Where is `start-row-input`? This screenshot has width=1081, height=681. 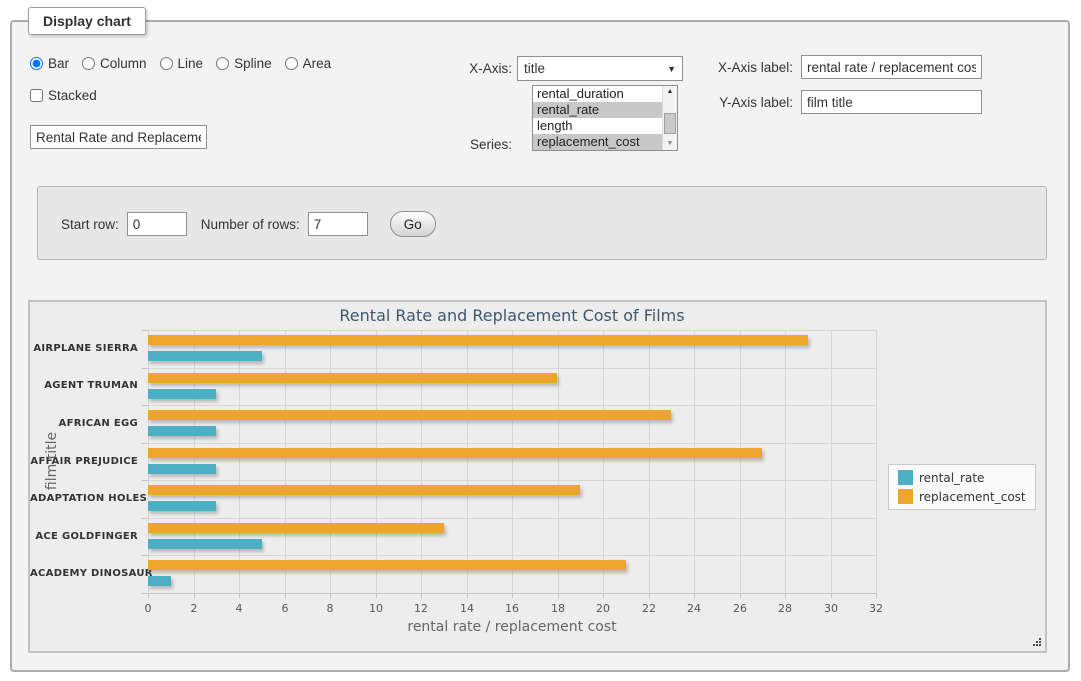
start-row-input is located at coordinates (156, 224).